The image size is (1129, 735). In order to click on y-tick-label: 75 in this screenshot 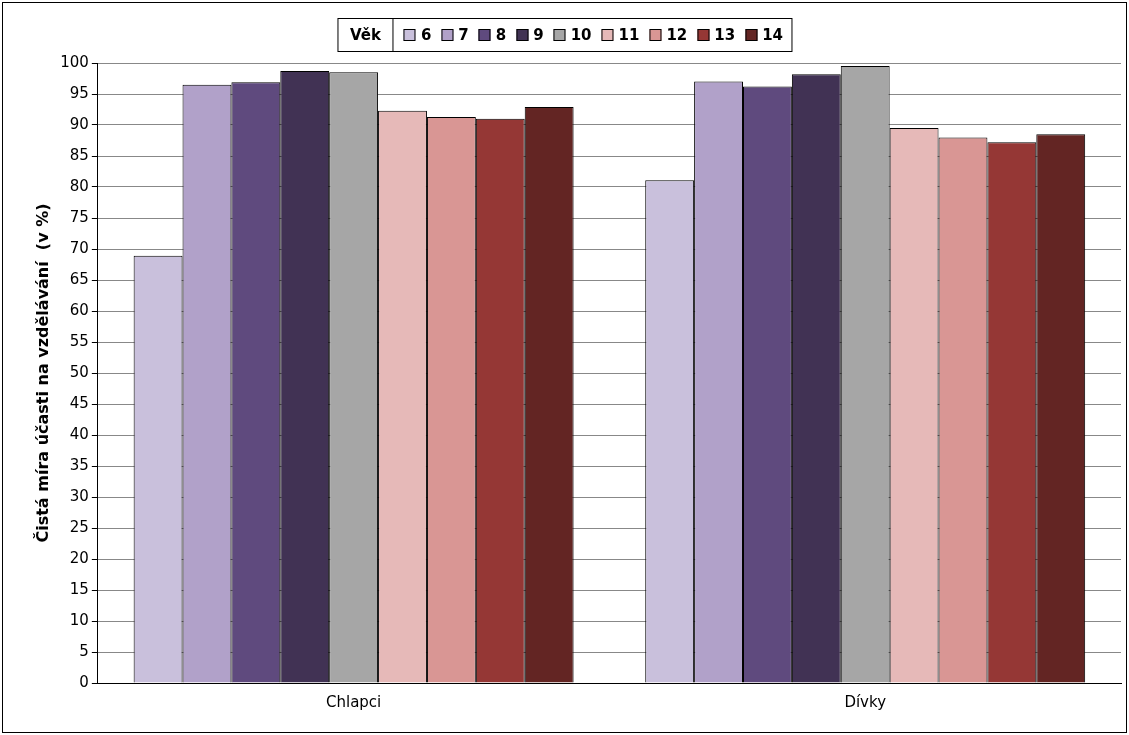, I will do `click(79, 216)`.